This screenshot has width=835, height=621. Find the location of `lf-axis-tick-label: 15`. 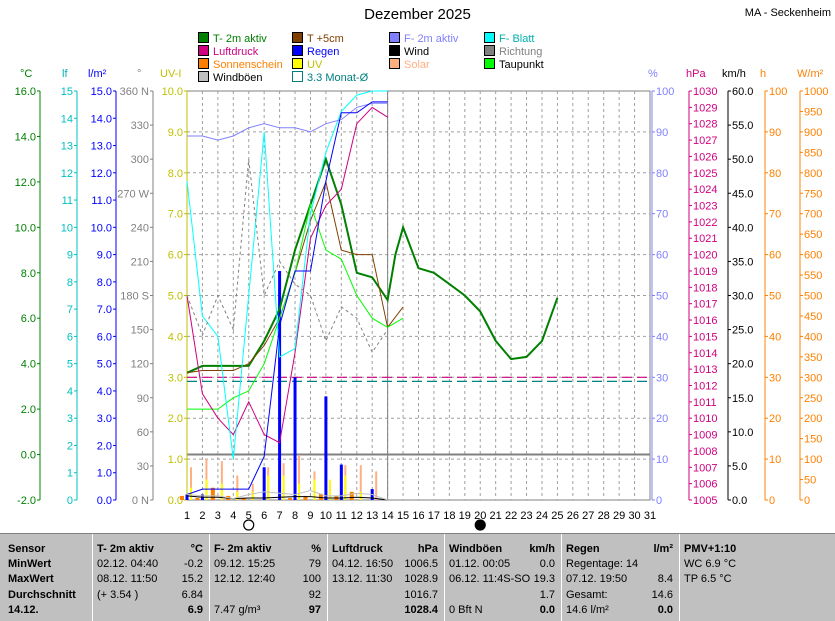

lf-axis-tick-label: 15 is located at coordinates (67, 92).